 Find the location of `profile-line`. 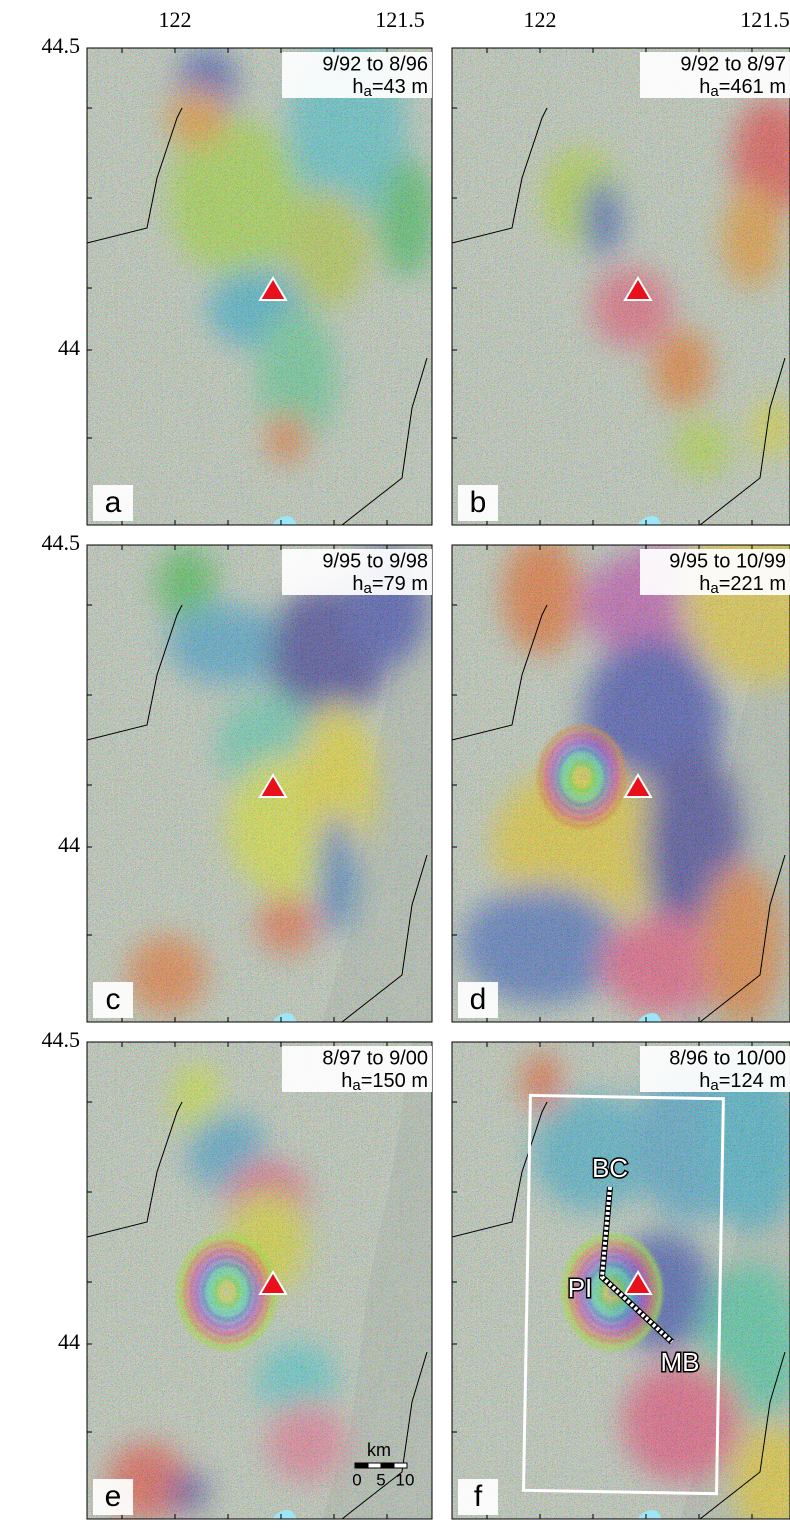

profile-line is located at coordinates (636, 1265).